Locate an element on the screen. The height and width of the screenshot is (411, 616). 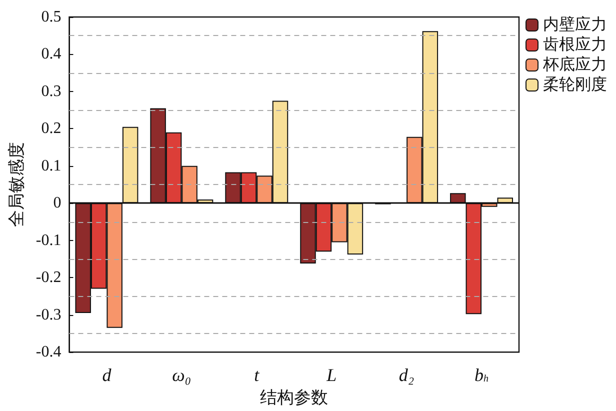
y-axis-title: 全局敏感度 is located at coordinates (16, 185).